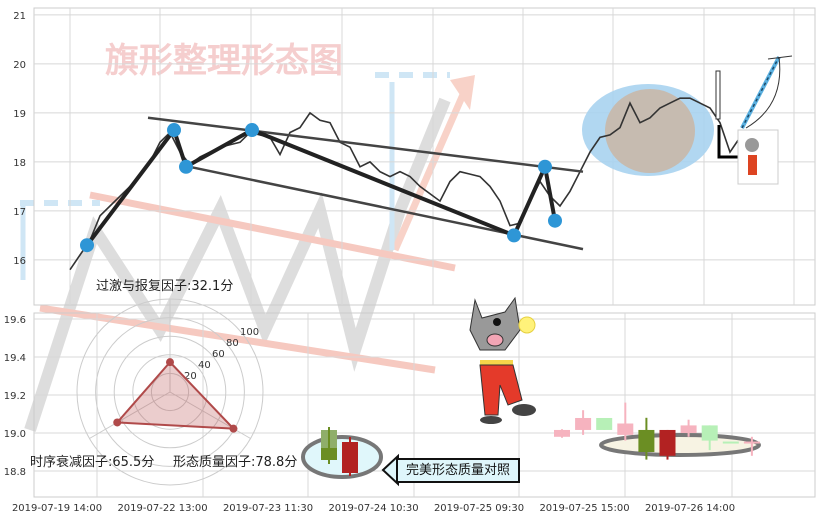  Describe the element at coordinates (218, 354) in the screenshot. I see `radar-ring-label: 60` at that location.